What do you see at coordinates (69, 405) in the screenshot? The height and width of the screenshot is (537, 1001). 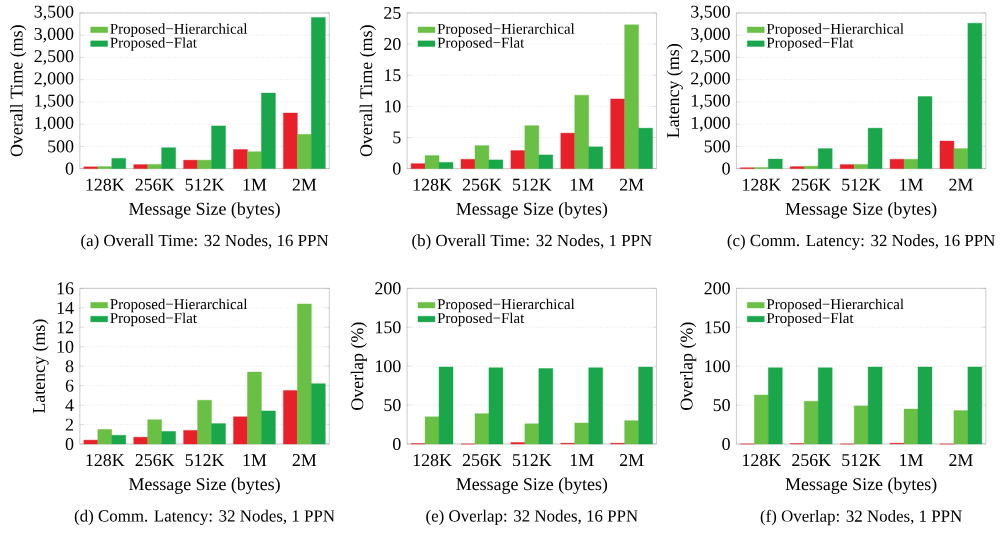 I see `y-tick-label: 4` at bounding box center [69, 405].